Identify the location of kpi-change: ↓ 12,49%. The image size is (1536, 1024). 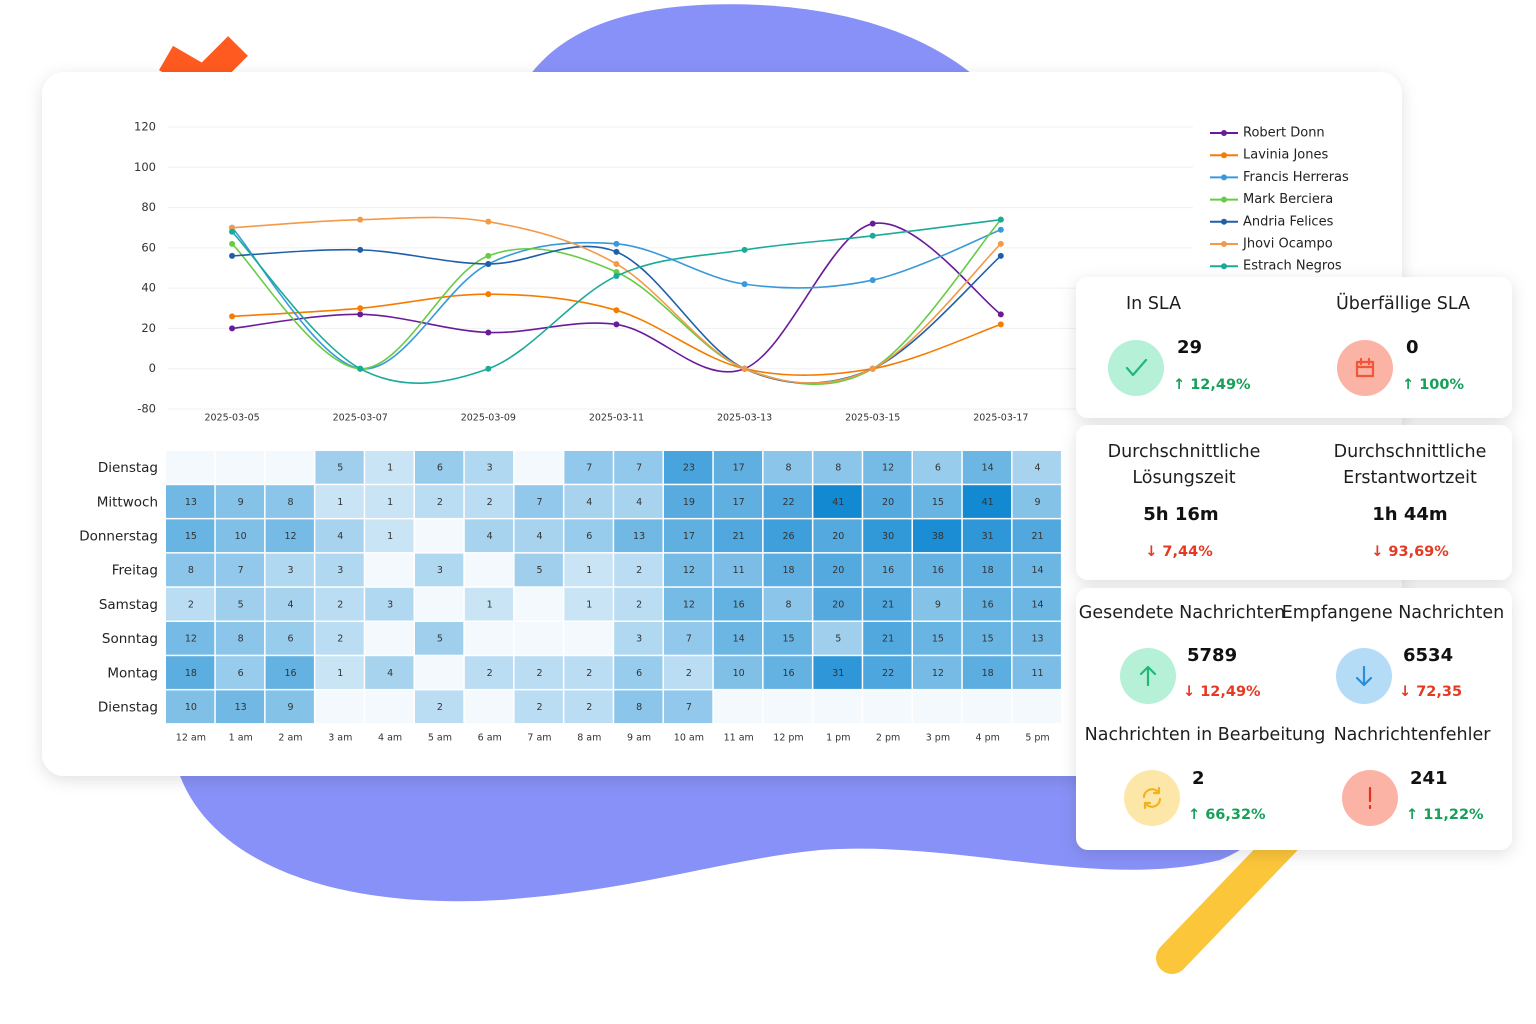
(1222, 692).